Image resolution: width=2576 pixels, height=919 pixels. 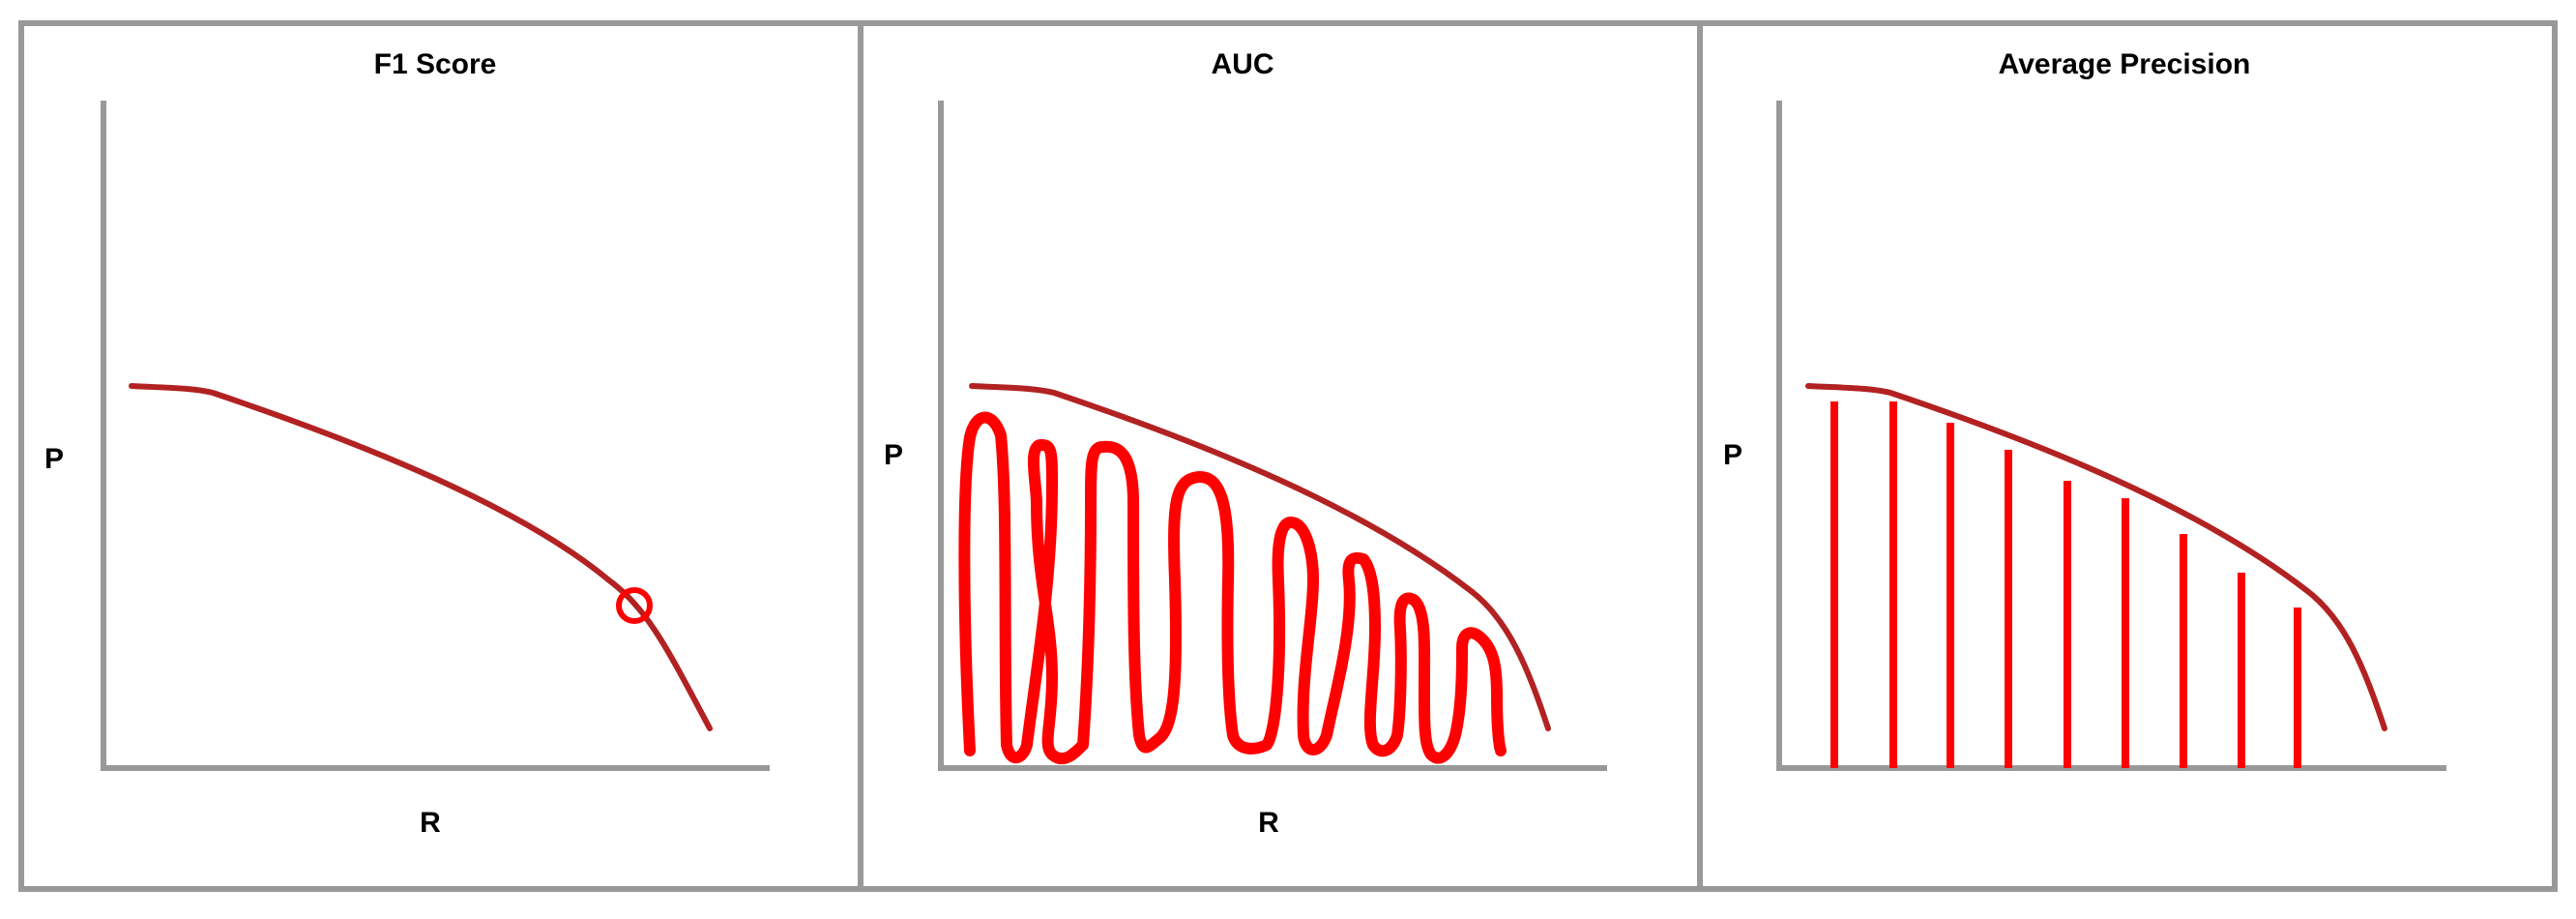 I want to click on panel-ap-title: Average Precision, so click(x=2125, y=64).